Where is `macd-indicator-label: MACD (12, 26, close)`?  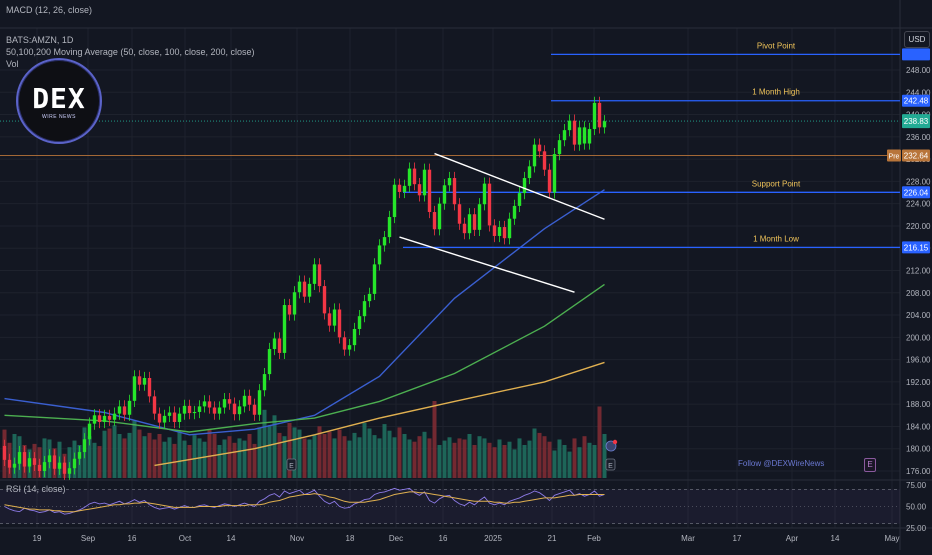 macd-indicator-label: MACD (12, 26, close) is located at coordinates (49, 10).